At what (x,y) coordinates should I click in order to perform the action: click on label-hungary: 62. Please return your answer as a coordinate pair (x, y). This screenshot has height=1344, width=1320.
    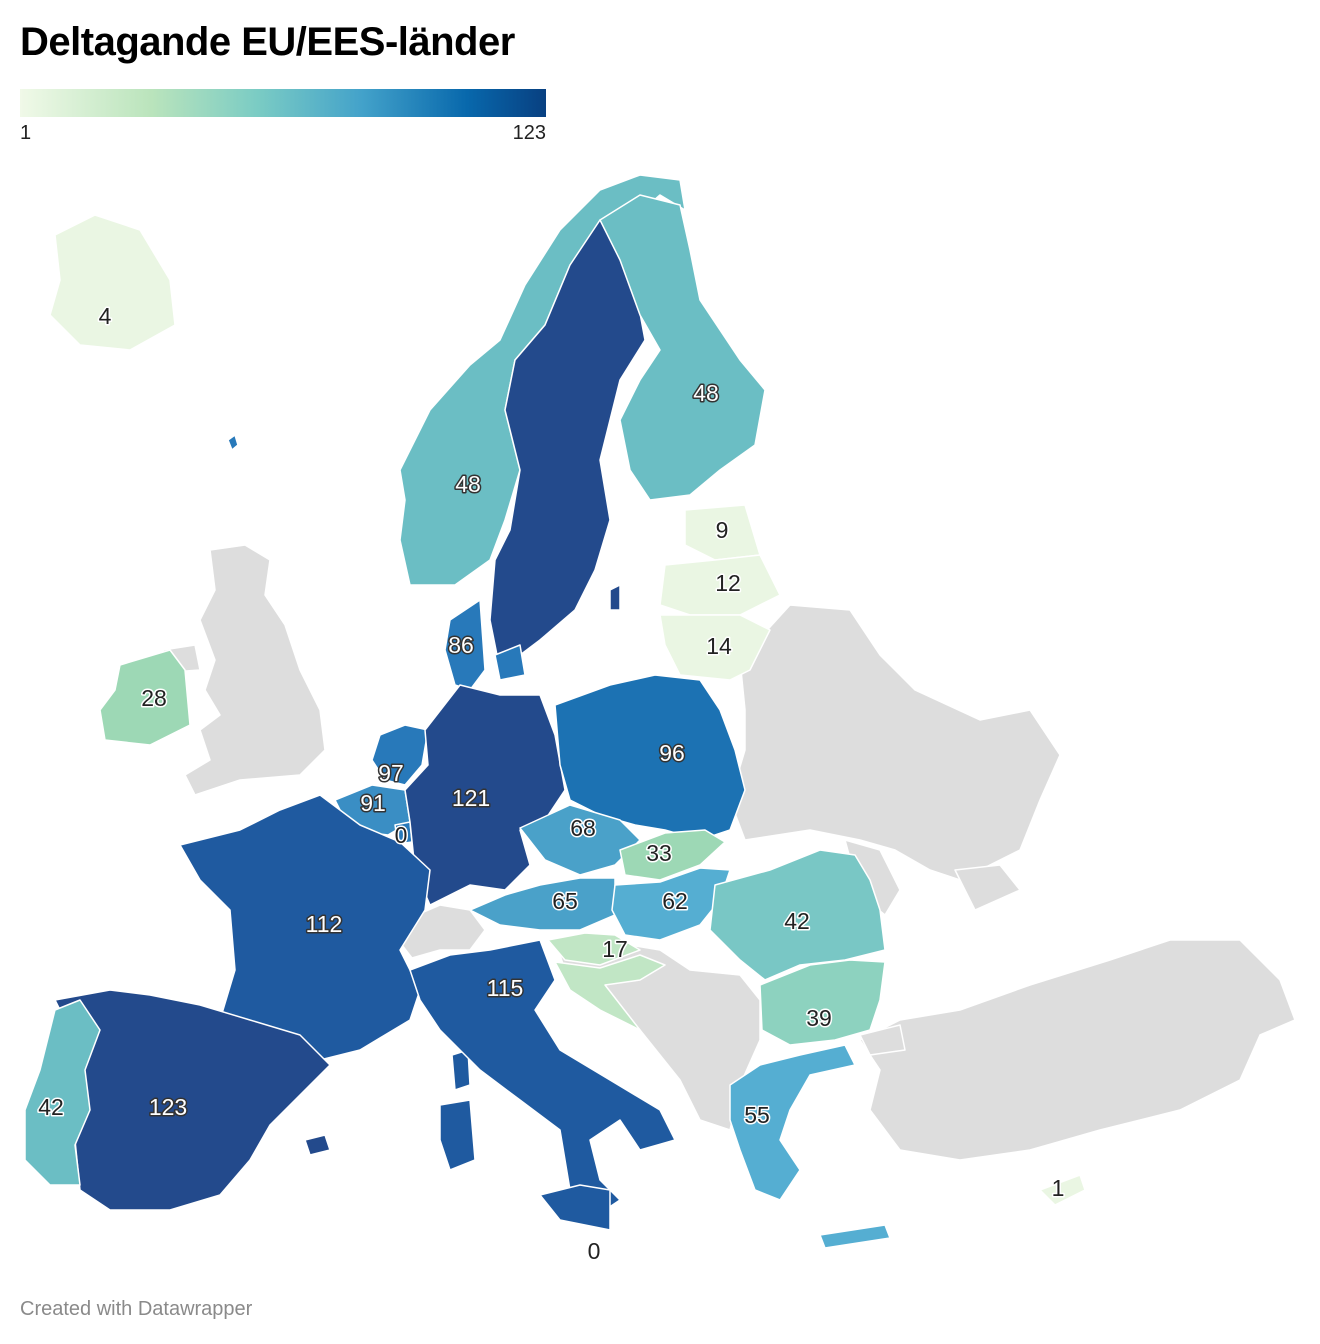
    Looking at the image, I should click on (675, 901).